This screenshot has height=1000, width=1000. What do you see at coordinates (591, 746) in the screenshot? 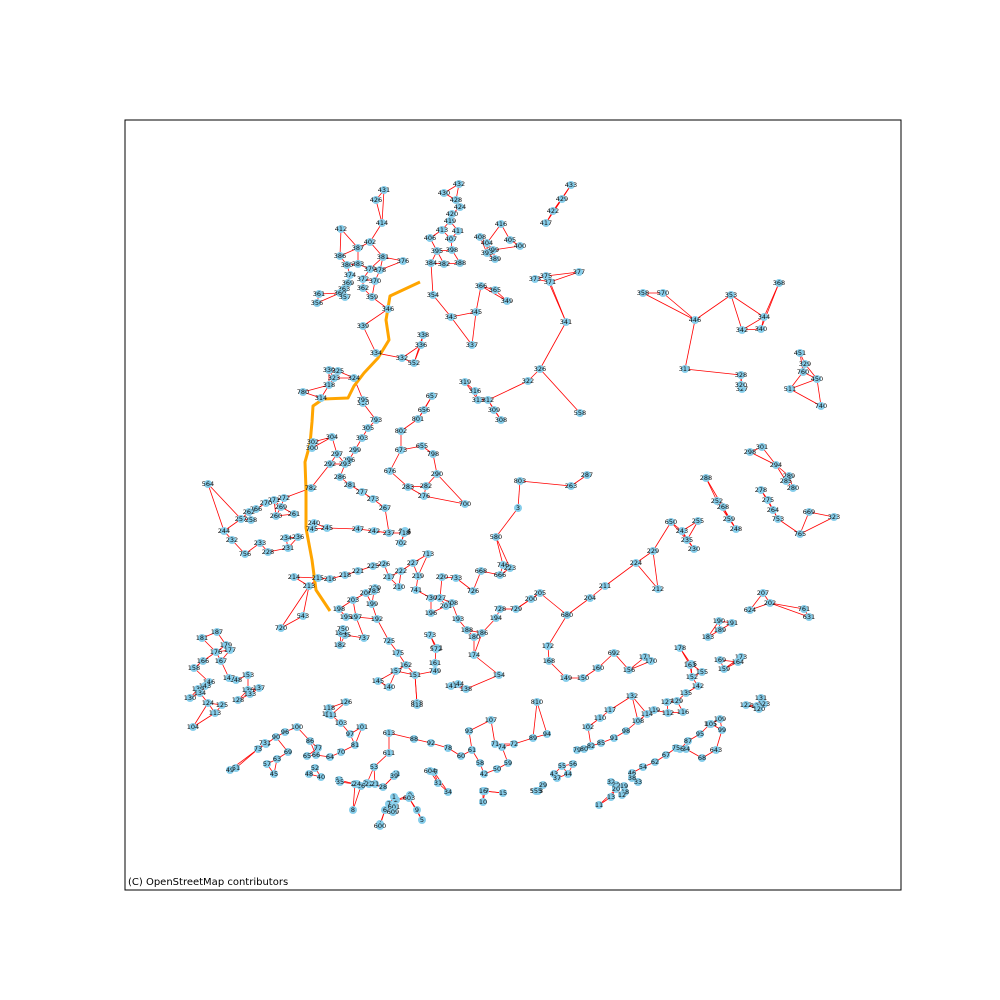
I see `node-label: 82` at bounding box center [591, 746].